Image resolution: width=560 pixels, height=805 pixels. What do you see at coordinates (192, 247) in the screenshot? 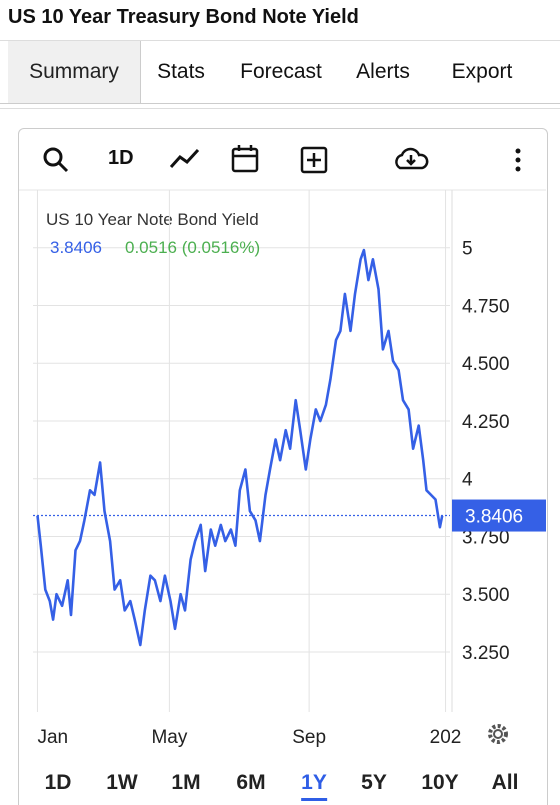
I see `legend-change: 0.0516 (0.0516%)` at bounding box center [192, 247].